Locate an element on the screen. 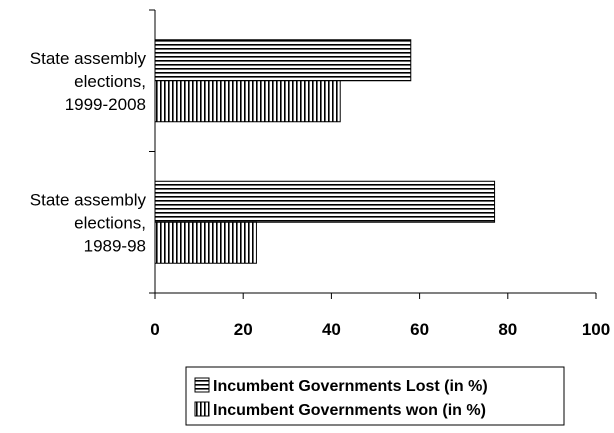 The width and height of the screenshot is (614, 433). category-label: 1999-2008 is located at coordinates (105, 104).